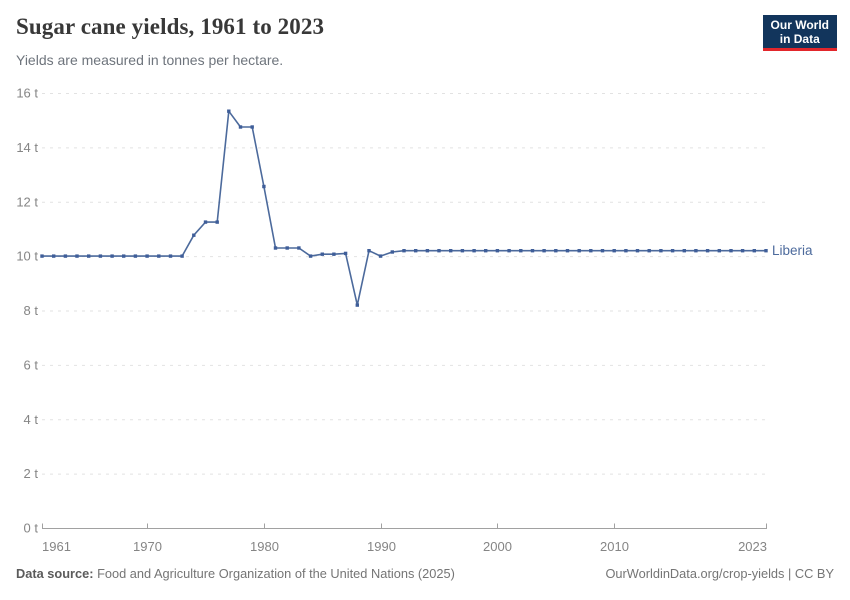  What do you see at coordinates (31, 473) in the screenshot?
I see `y-tick-label: 2 t` at bounding box center [31, 473].